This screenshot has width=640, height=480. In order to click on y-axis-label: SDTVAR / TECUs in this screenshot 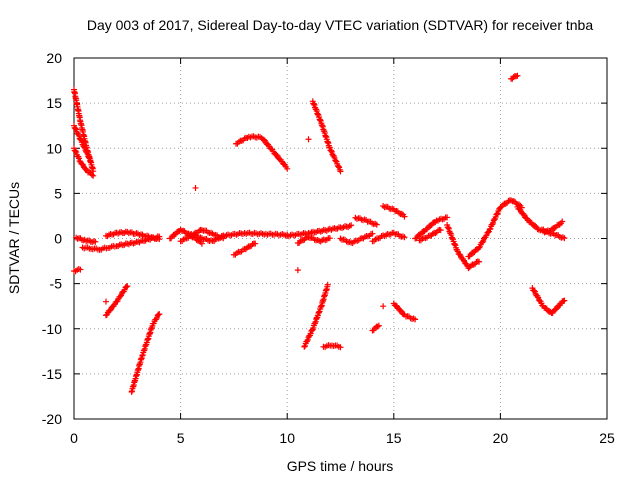, I will do `click(14, 238)`.